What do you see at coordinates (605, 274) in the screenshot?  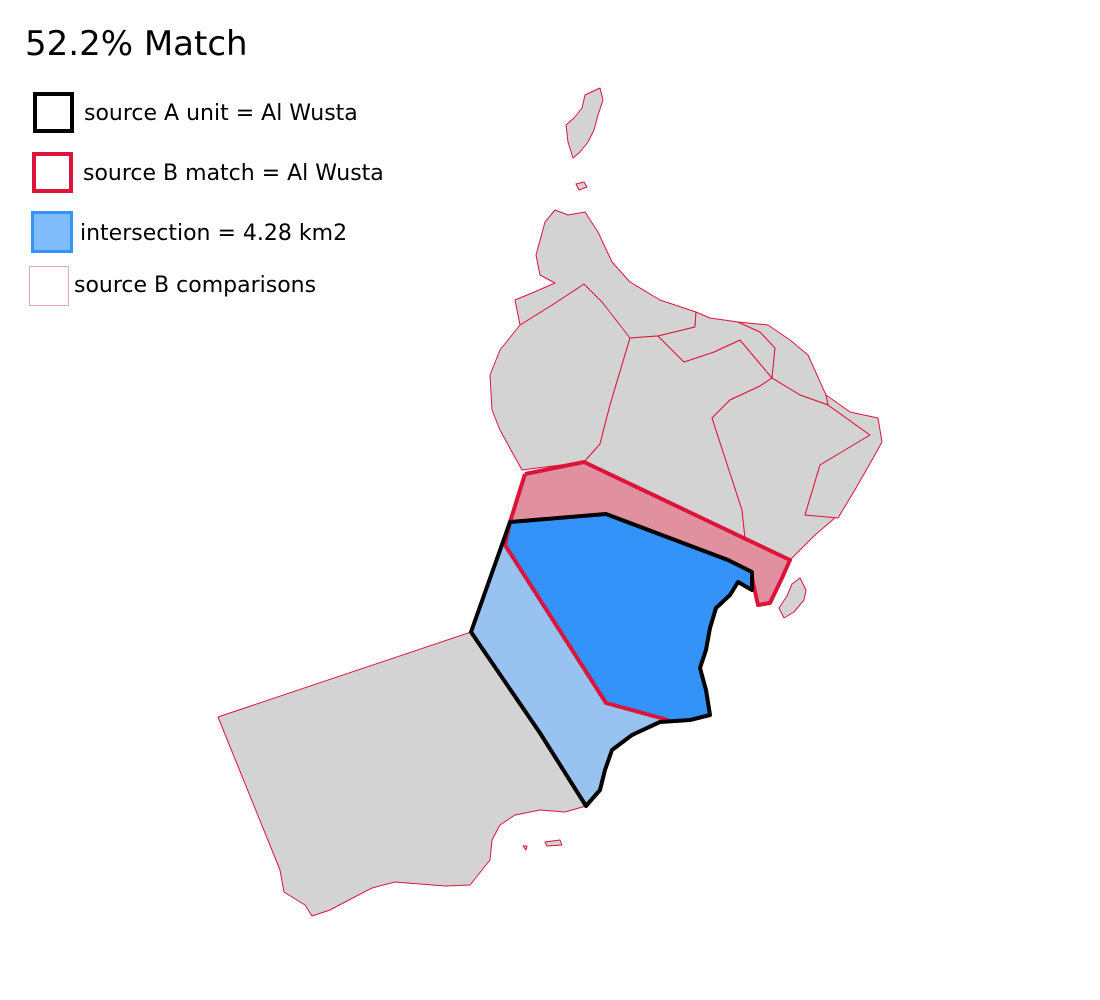 I see `region-al-batinah` at bounding box center [605, 274].